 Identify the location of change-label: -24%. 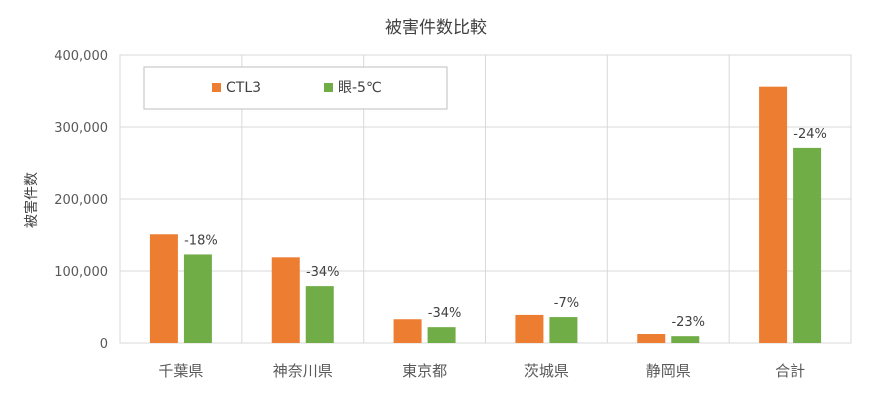
(810, 134).